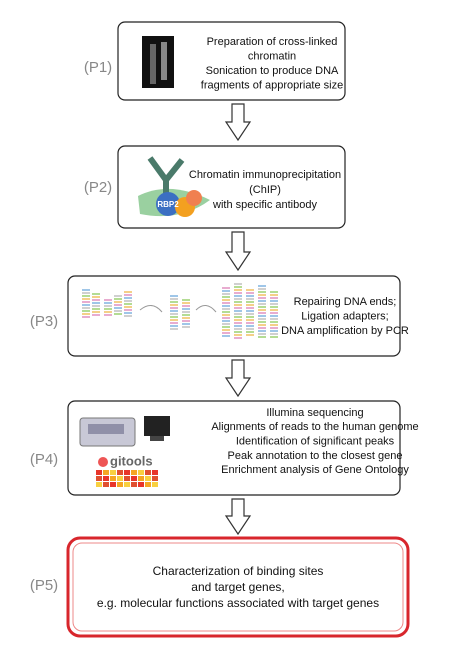 The image size is (450, 648). I want to click on result-box-inner, so click(238, 587).